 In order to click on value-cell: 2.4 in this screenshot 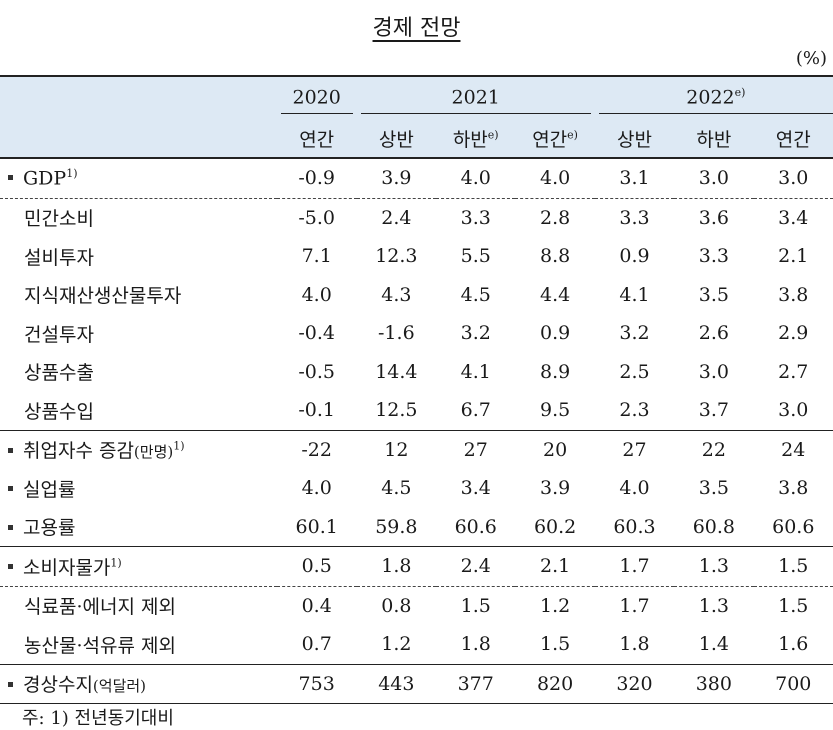, I will do `click(396, 217)`.